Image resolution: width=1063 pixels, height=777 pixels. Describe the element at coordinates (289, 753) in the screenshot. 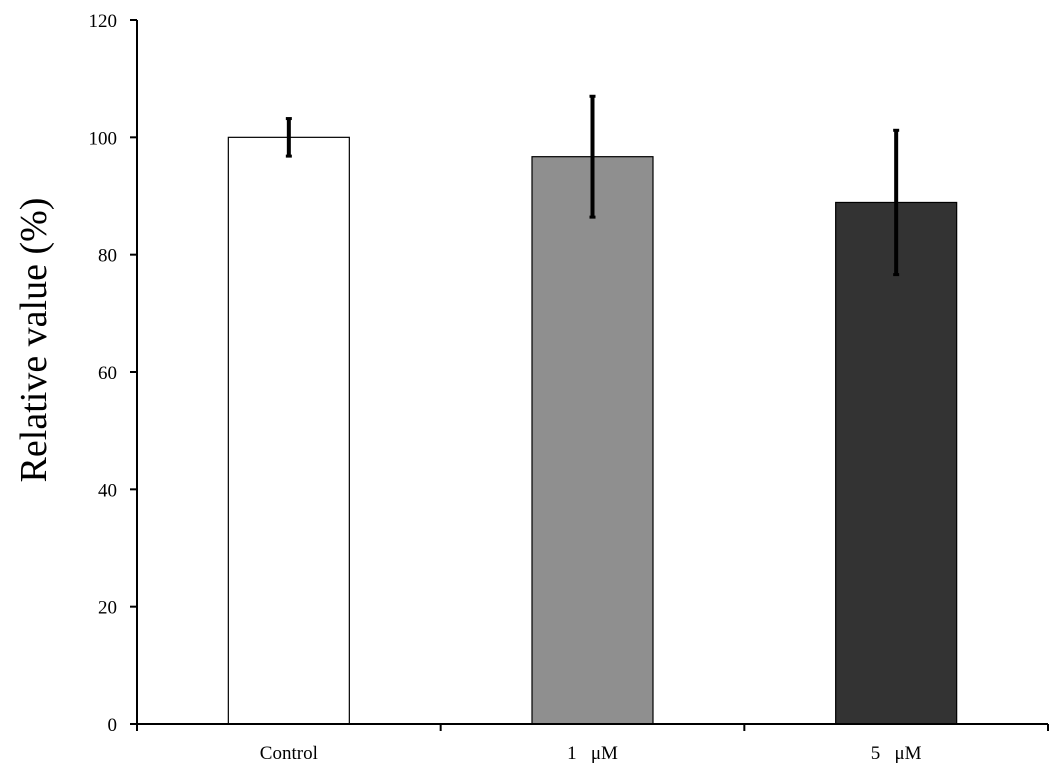

I see `x-category-label: Control` at that location.